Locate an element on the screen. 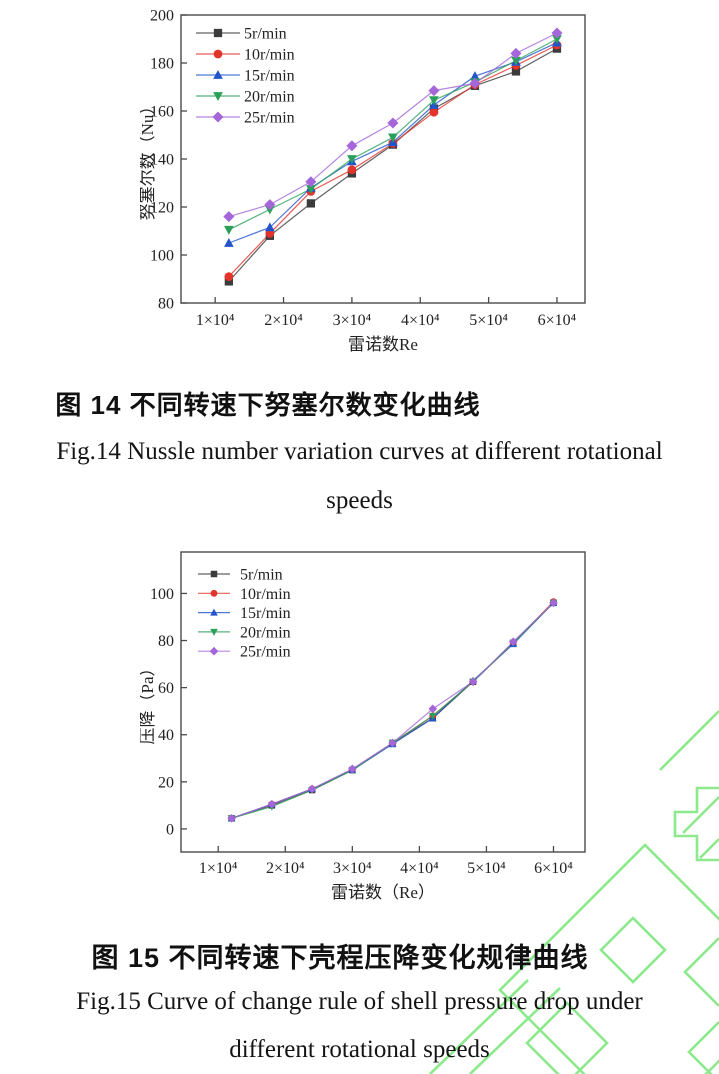 Image resolution: width=719 pixels, height=1074 pixels. svg-text: 160 is located at coordinates (162, 112).